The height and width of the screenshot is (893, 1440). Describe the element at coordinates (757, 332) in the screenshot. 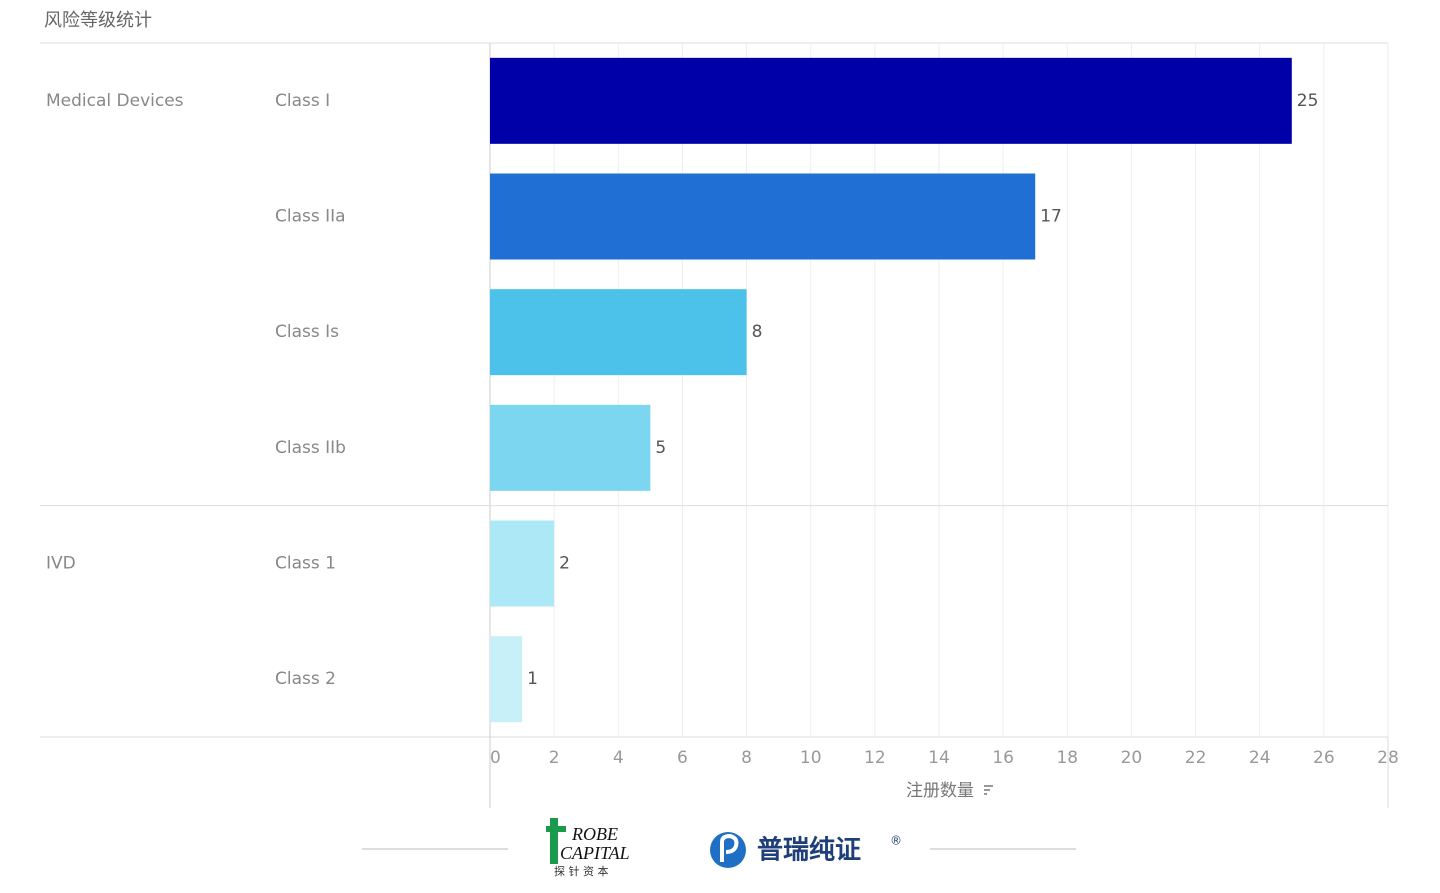

I see `value-label: 8` at that location.